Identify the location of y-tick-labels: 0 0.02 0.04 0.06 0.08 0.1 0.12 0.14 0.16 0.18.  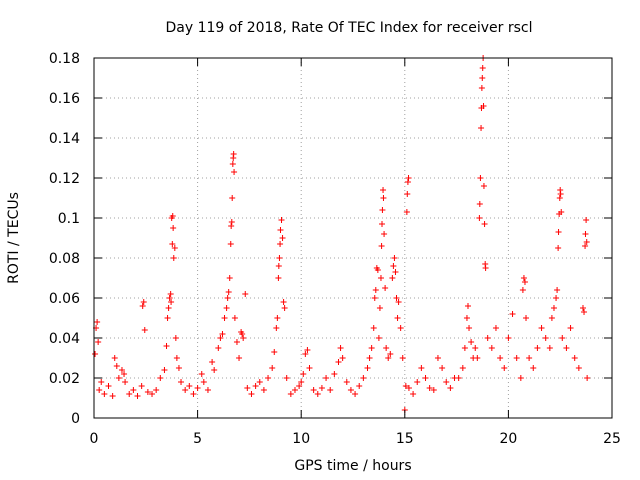
(64, 239).